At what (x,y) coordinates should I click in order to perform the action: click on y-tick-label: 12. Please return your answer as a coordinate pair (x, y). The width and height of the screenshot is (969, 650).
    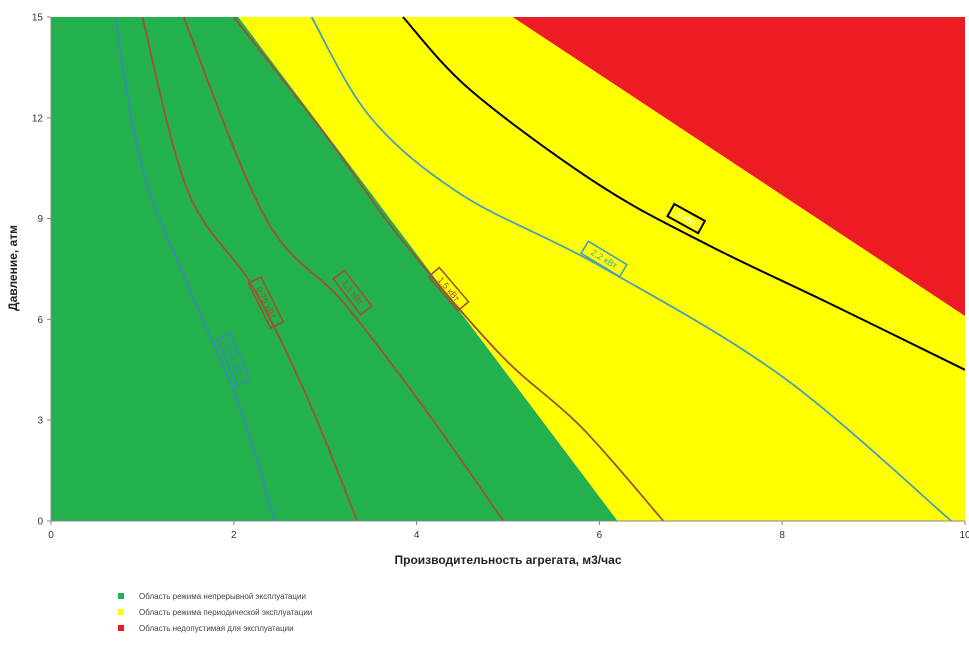
    Looking at the image, I should click on (38, 118).